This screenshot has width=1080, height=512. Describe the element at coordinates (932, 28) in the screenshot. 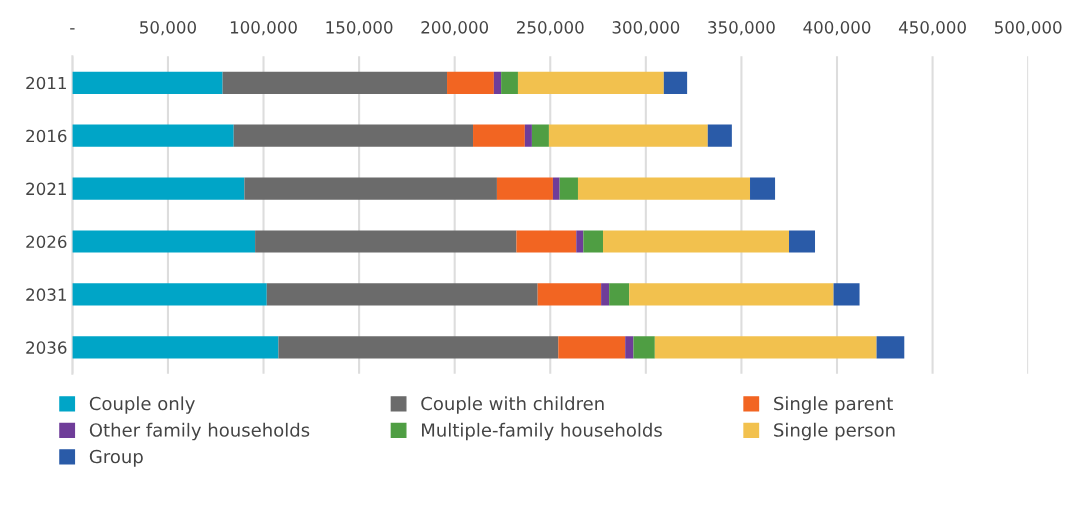

I see `x-tick-label: 450,000` at that location.